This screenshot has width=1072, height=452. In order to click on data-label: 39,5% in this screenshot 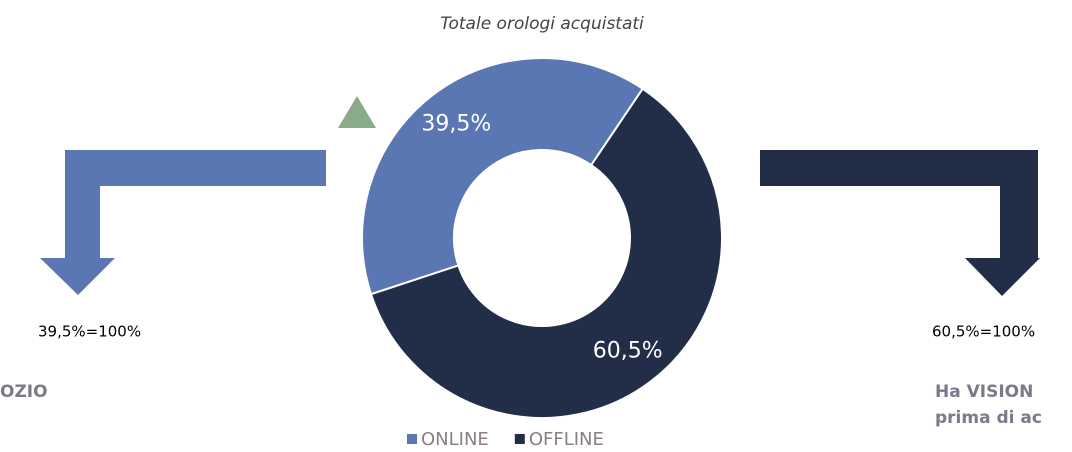, I will do `click(456, 124)`.